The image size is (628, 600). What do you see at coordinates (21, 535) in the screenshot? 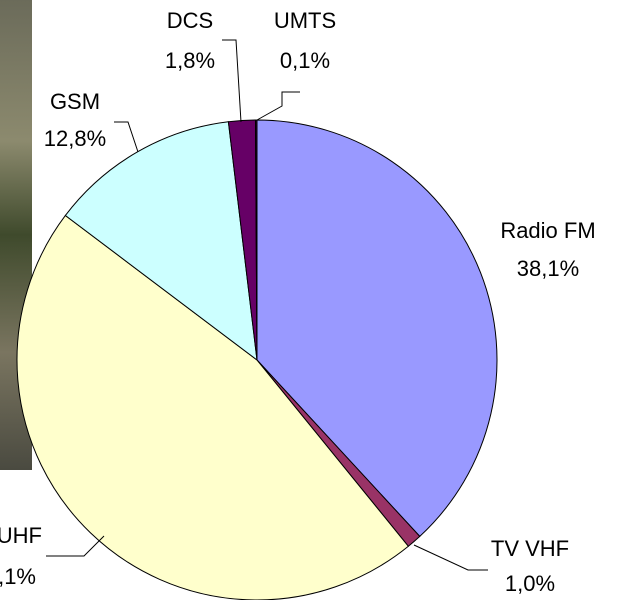
I see `slice-label: TV UHF` at bounding box center [21, 535].